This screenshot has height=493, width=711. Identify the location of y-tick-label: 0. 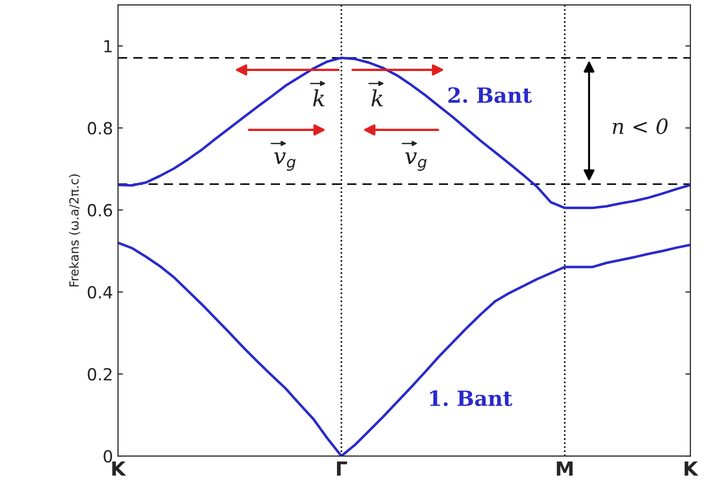
(108, 456).